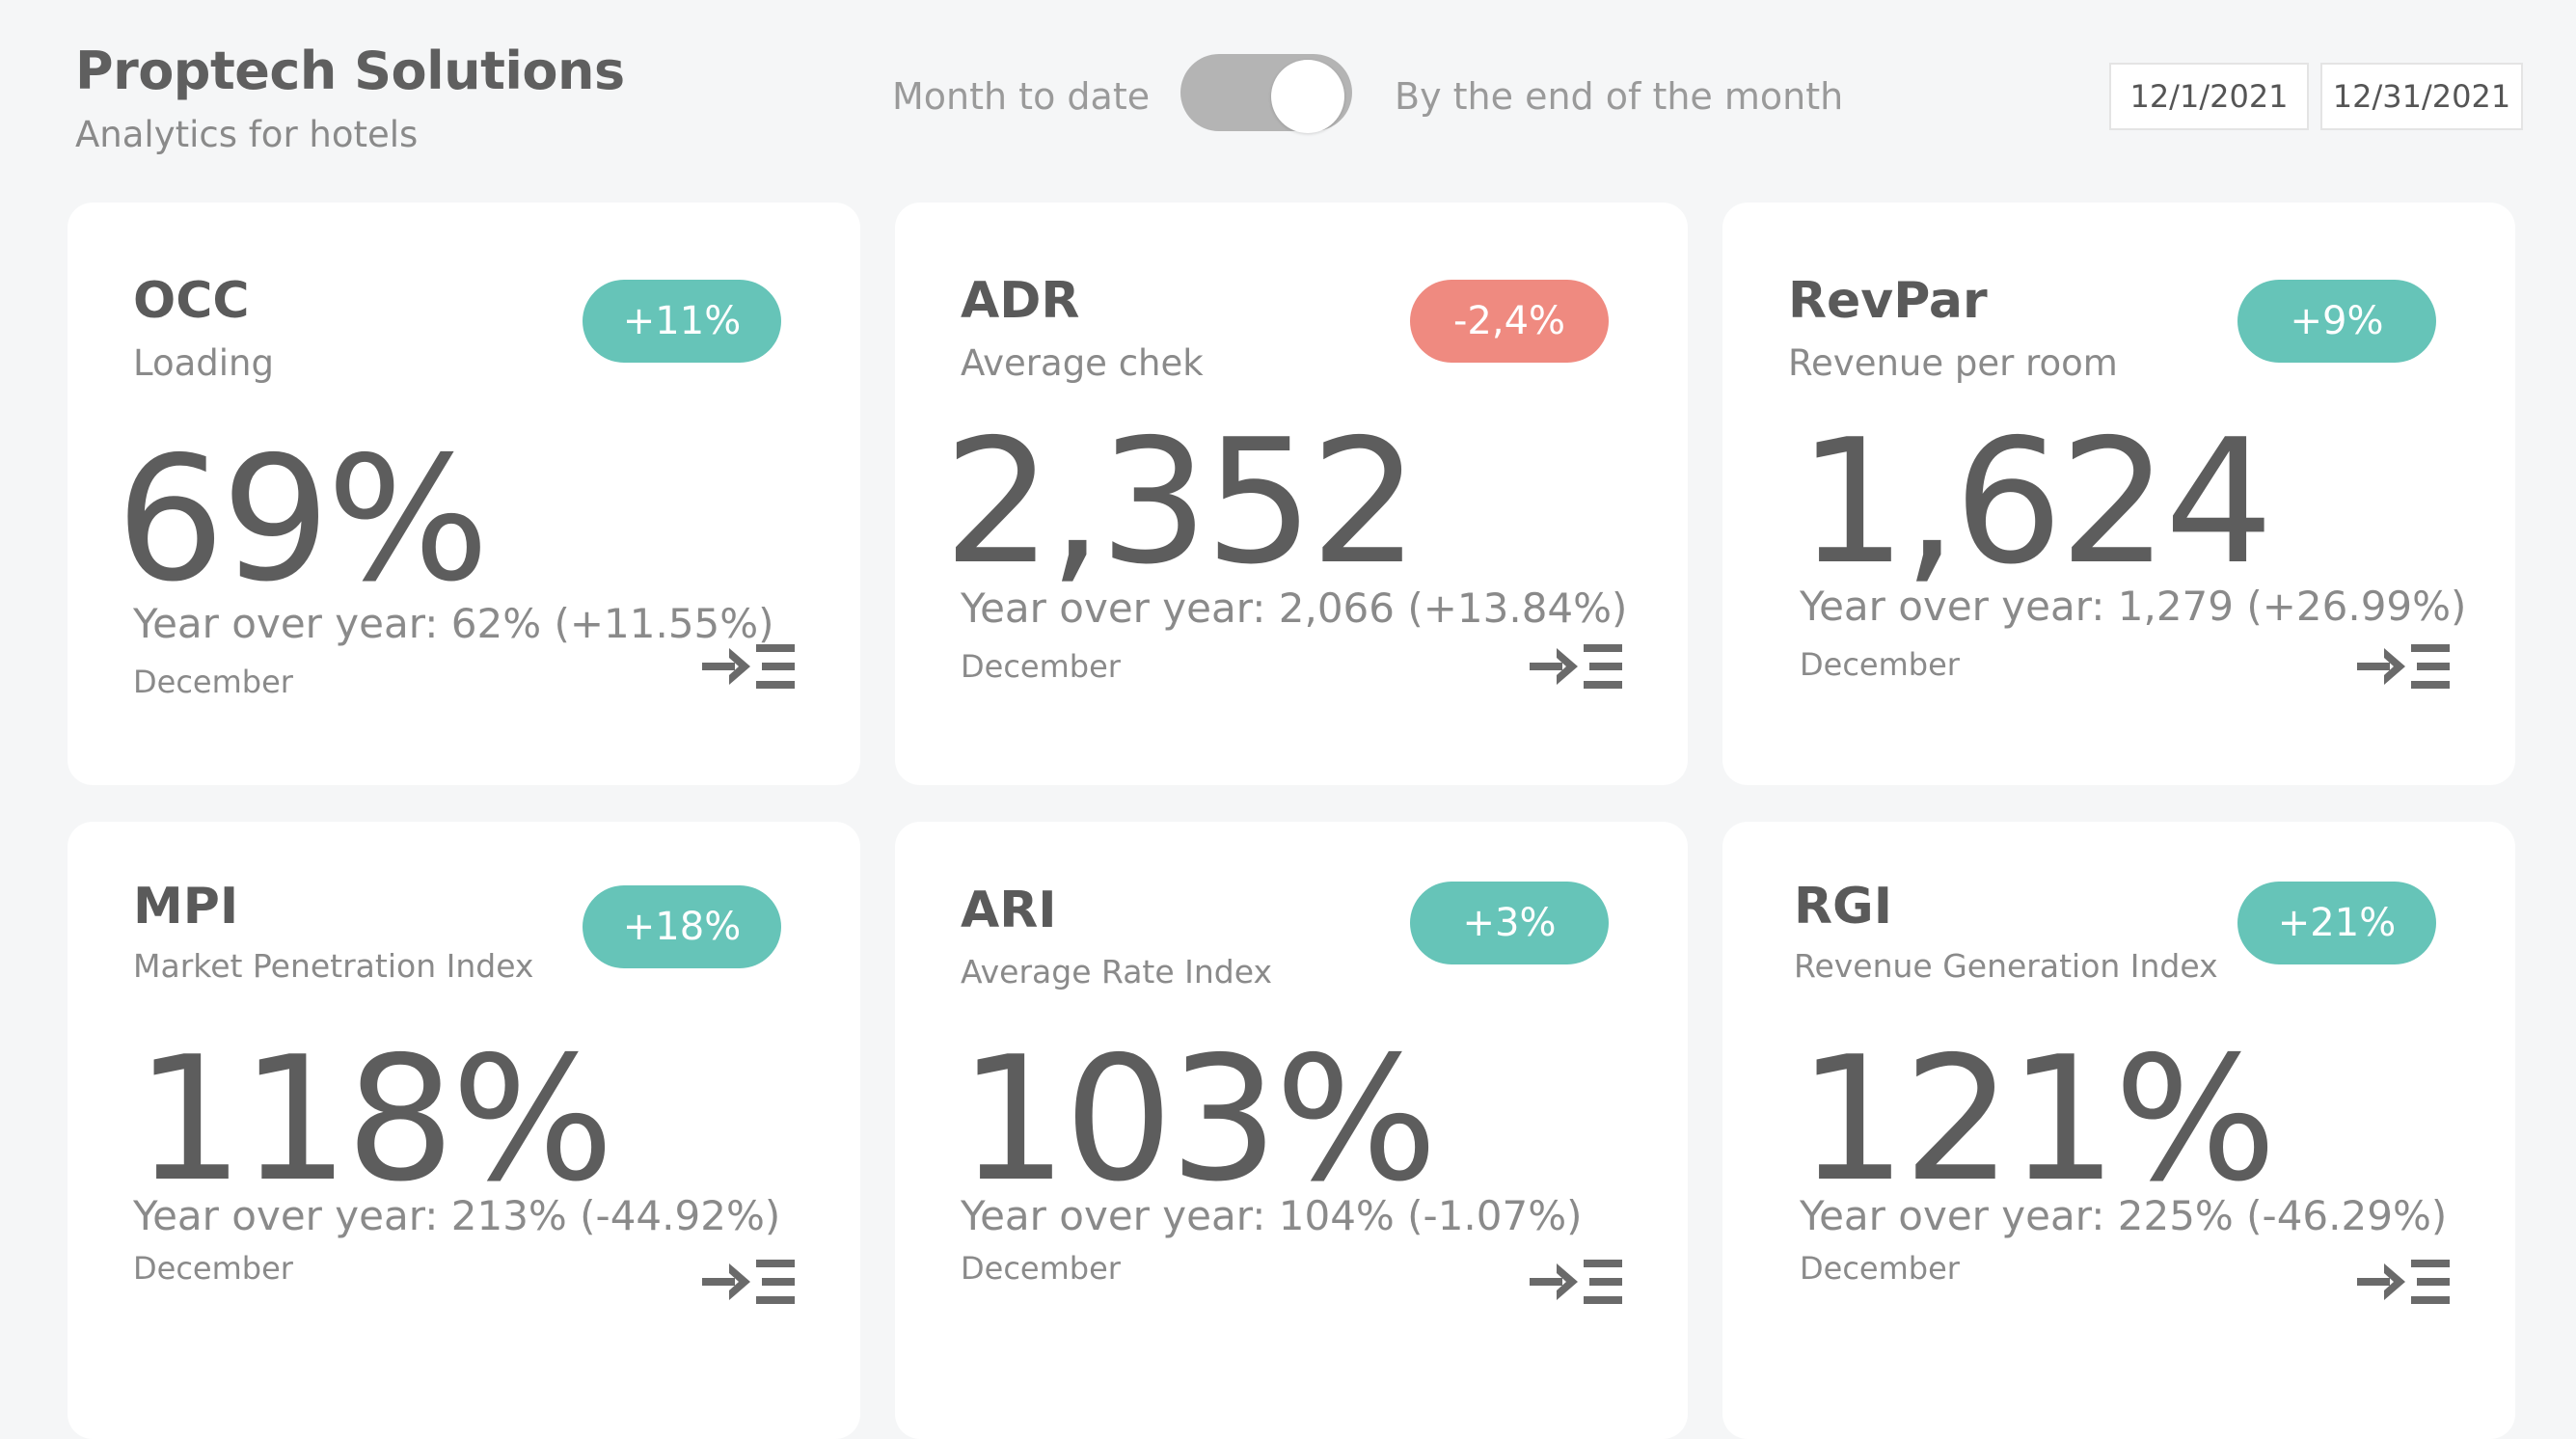 This screenshot has width=2576, height=1439. I want to click on kpi-change-badge: +9%, so click(2336, 322).